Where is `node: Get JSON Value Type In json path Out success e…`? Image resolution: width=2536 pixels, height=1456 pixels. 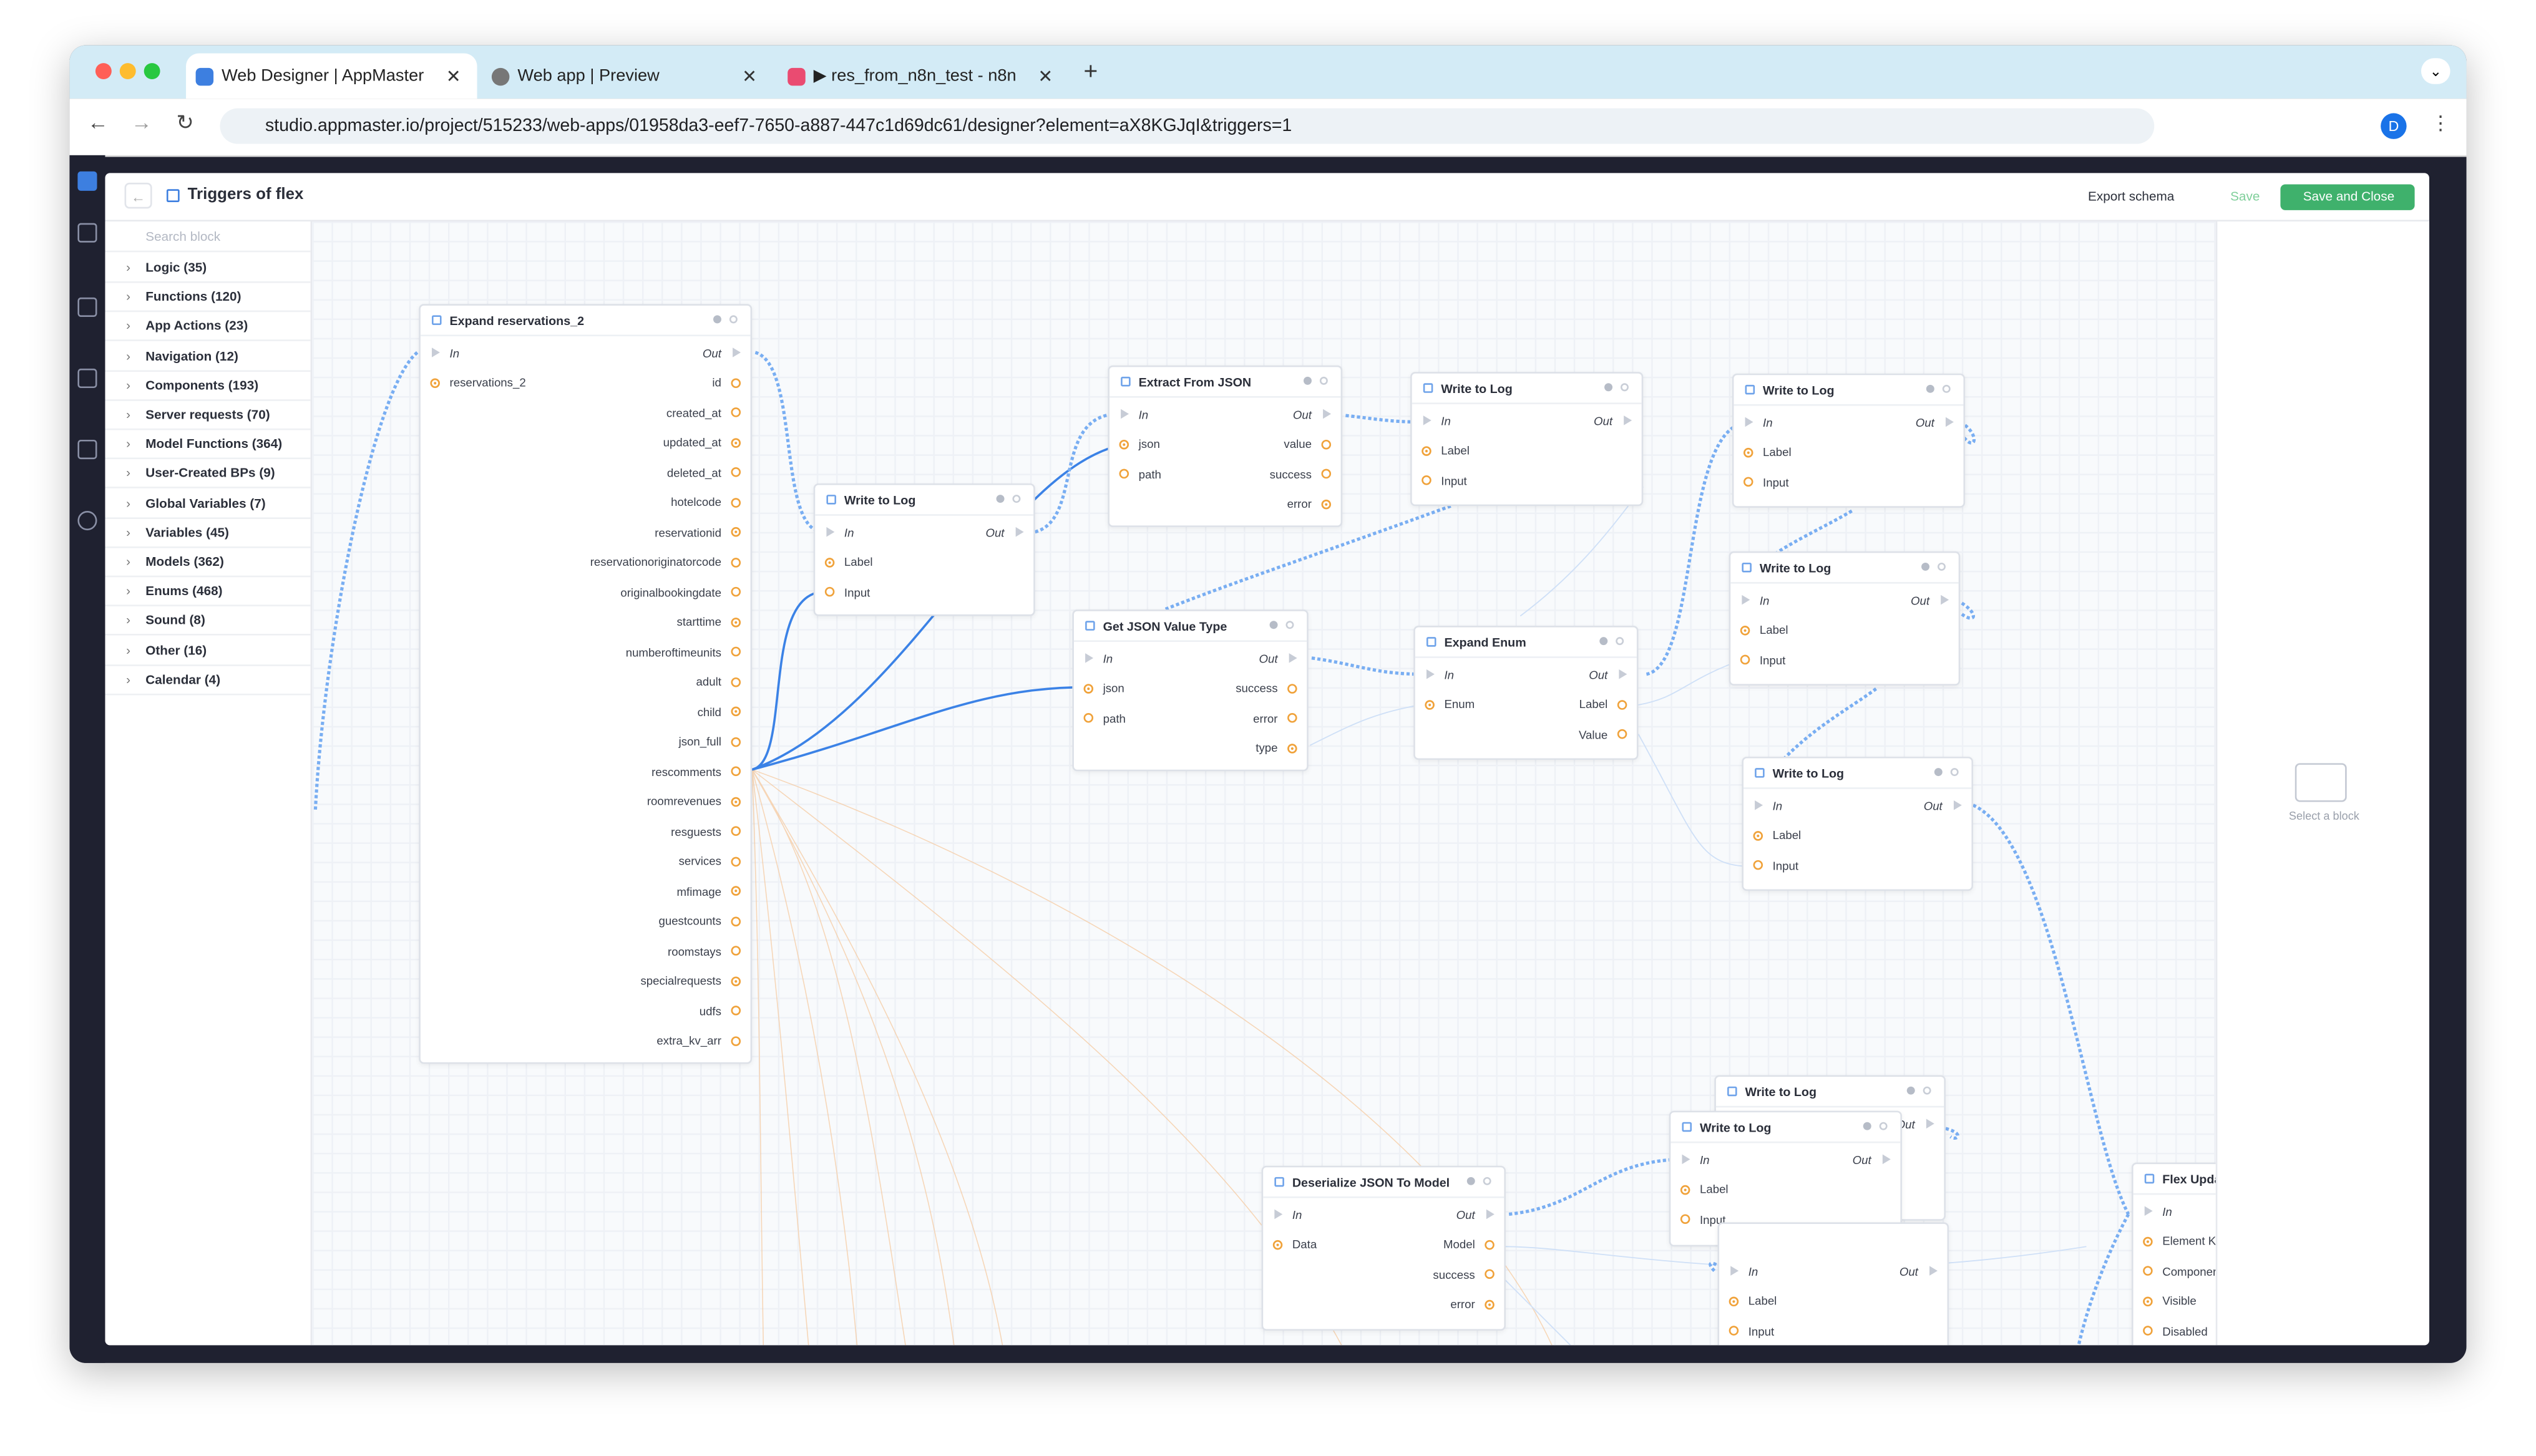 node: Get JSON Value Type In json path Out success e… is located at coordinates (1190, 691).